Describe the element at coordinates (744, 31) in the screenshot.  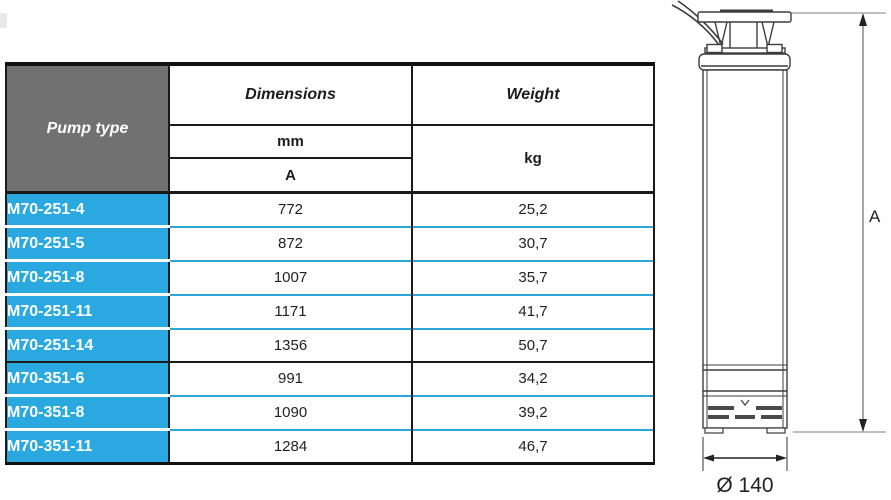
I see `discharge-head` at that location.